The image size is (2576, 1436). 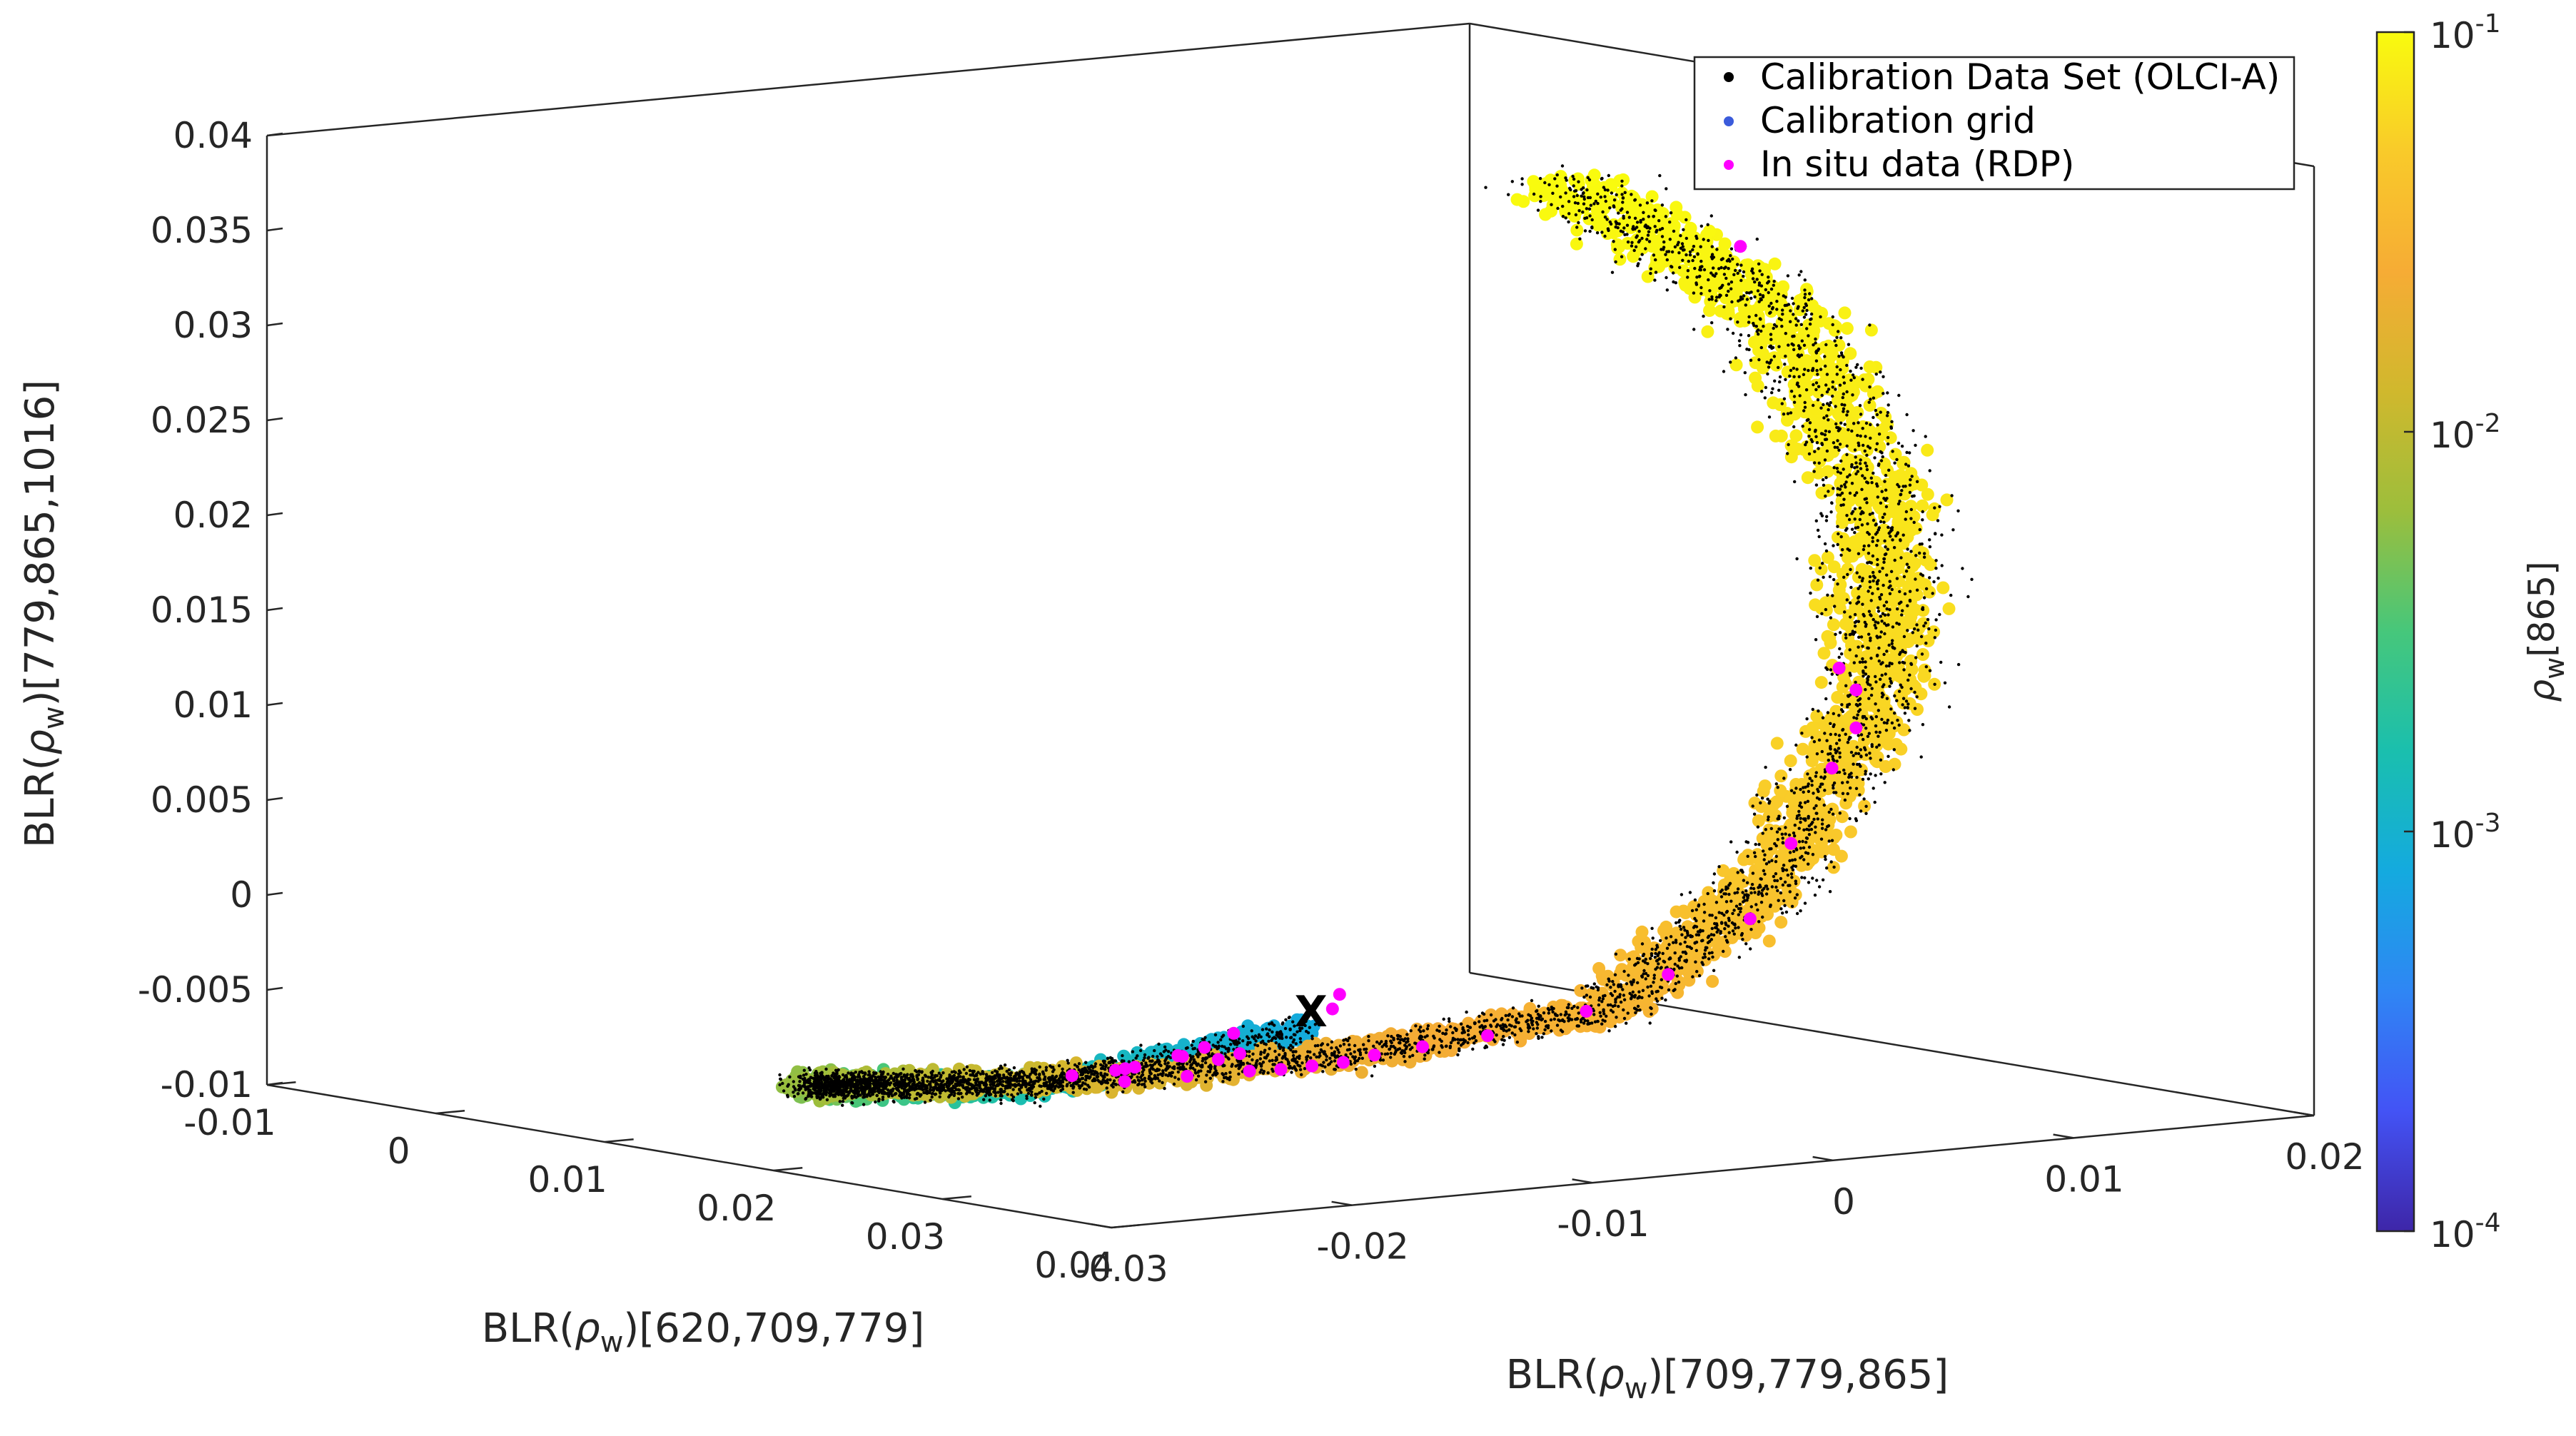 What do you see at coordinates (207, 1085) in the screenshot?
I see `z-tick-label: -0.01` at bounding box center [207, 1085].